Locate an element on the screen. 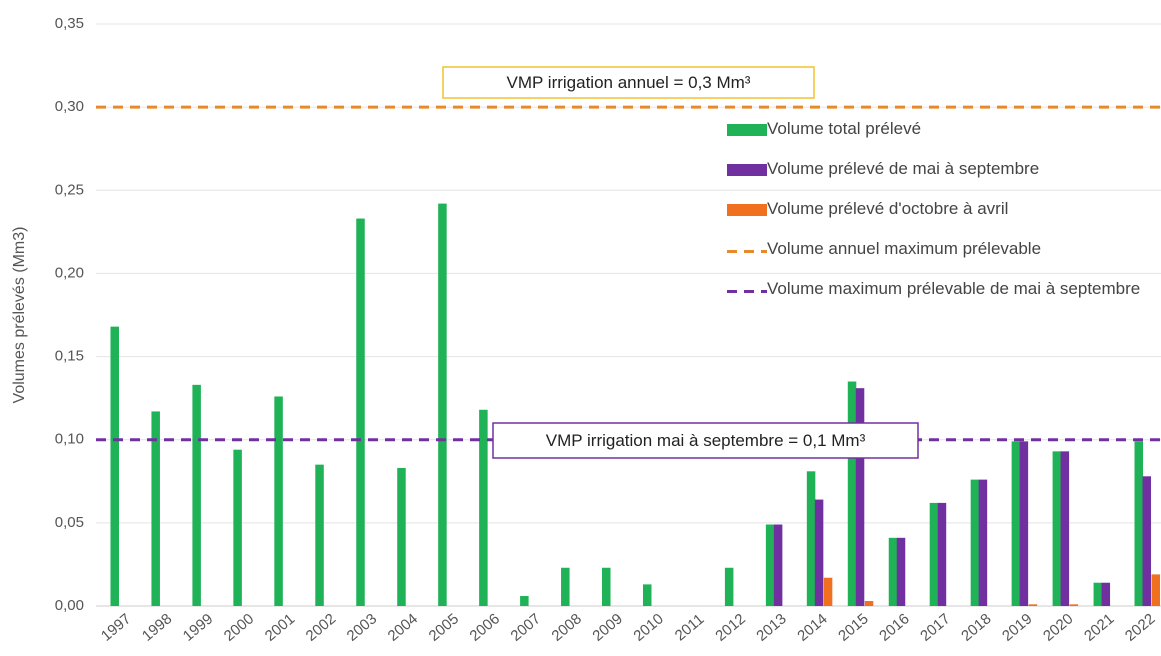 The height and width of the screenshot is (656, 1161). y-axis-label: Volumes prélevés (Mm3) is located at coordinates (19, 315).